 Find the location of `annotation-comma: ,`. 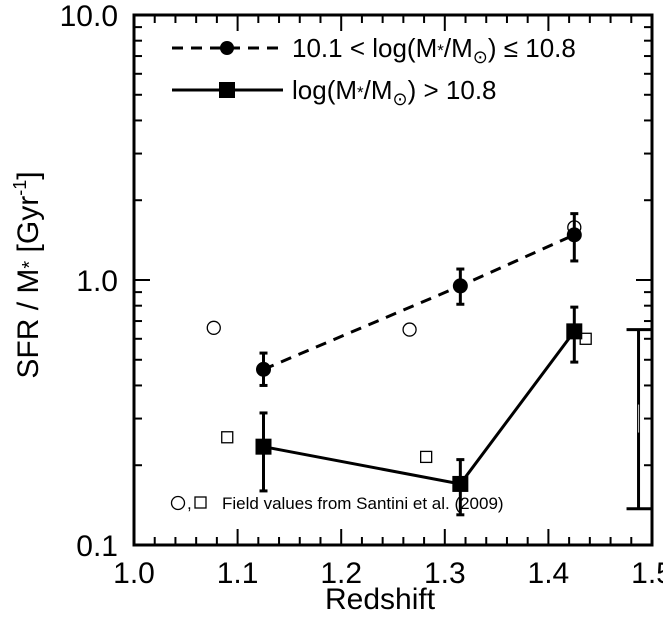

annotation-comma: , is located at coordinates (189, 503).